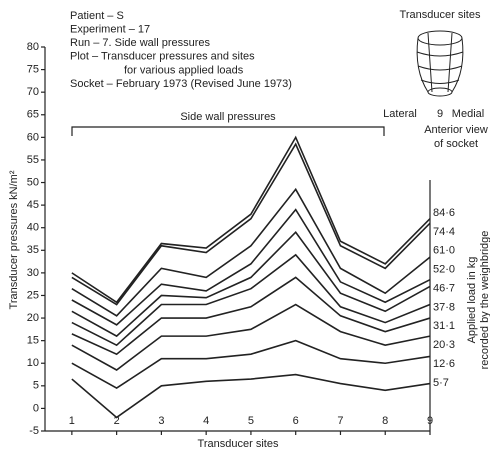  I want to click on y-tick-label: 30, so click(33, 273).